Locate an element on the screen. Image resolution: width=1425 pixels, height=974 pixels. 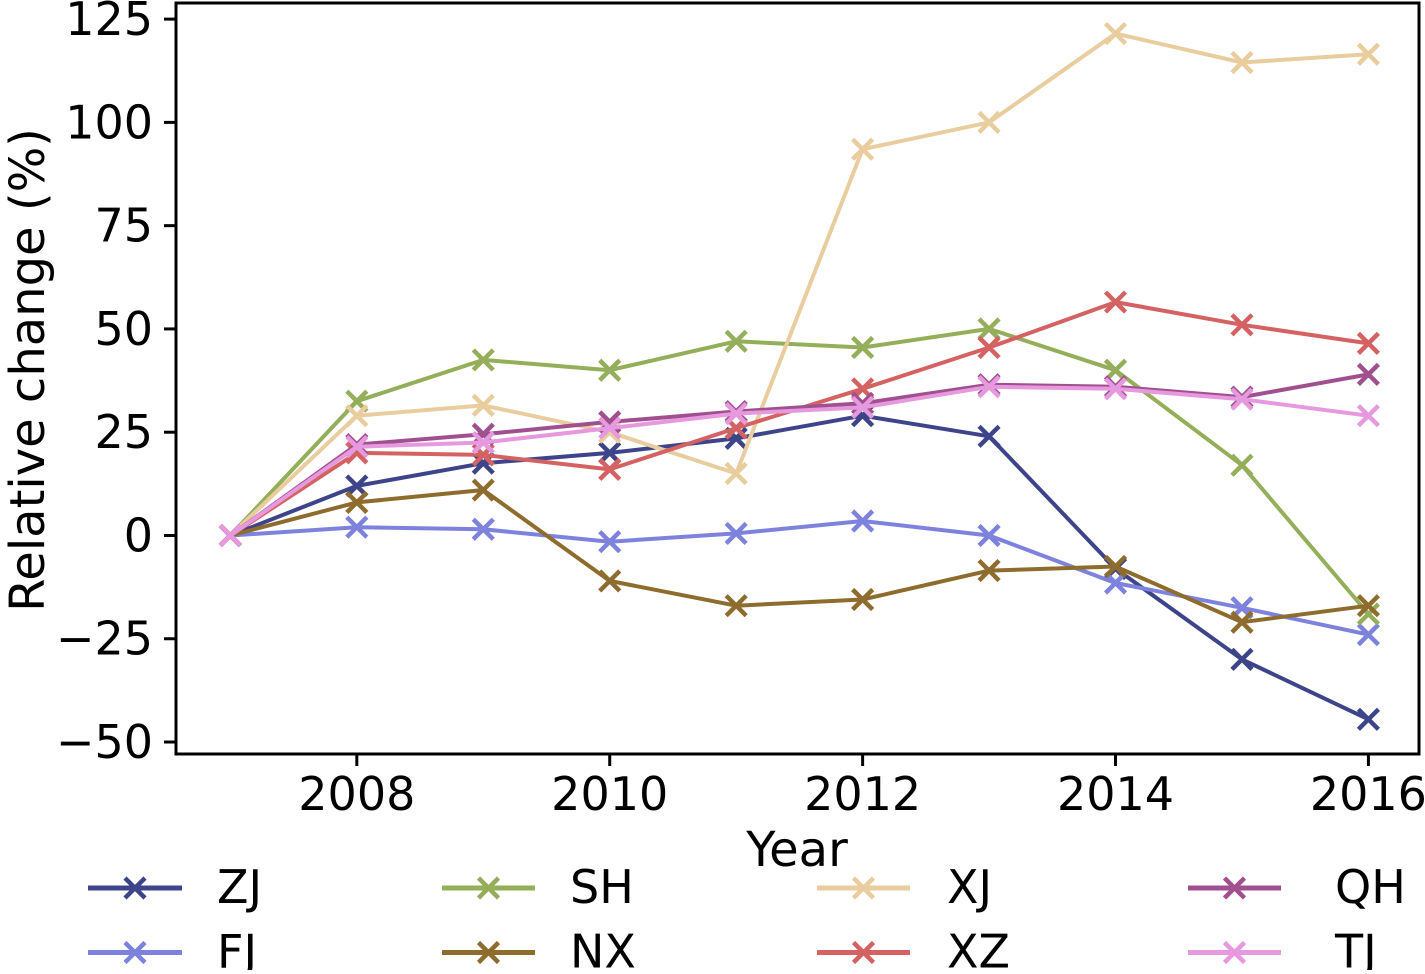
legend-item-FJ: FJ is located at coordinates (172, 949).